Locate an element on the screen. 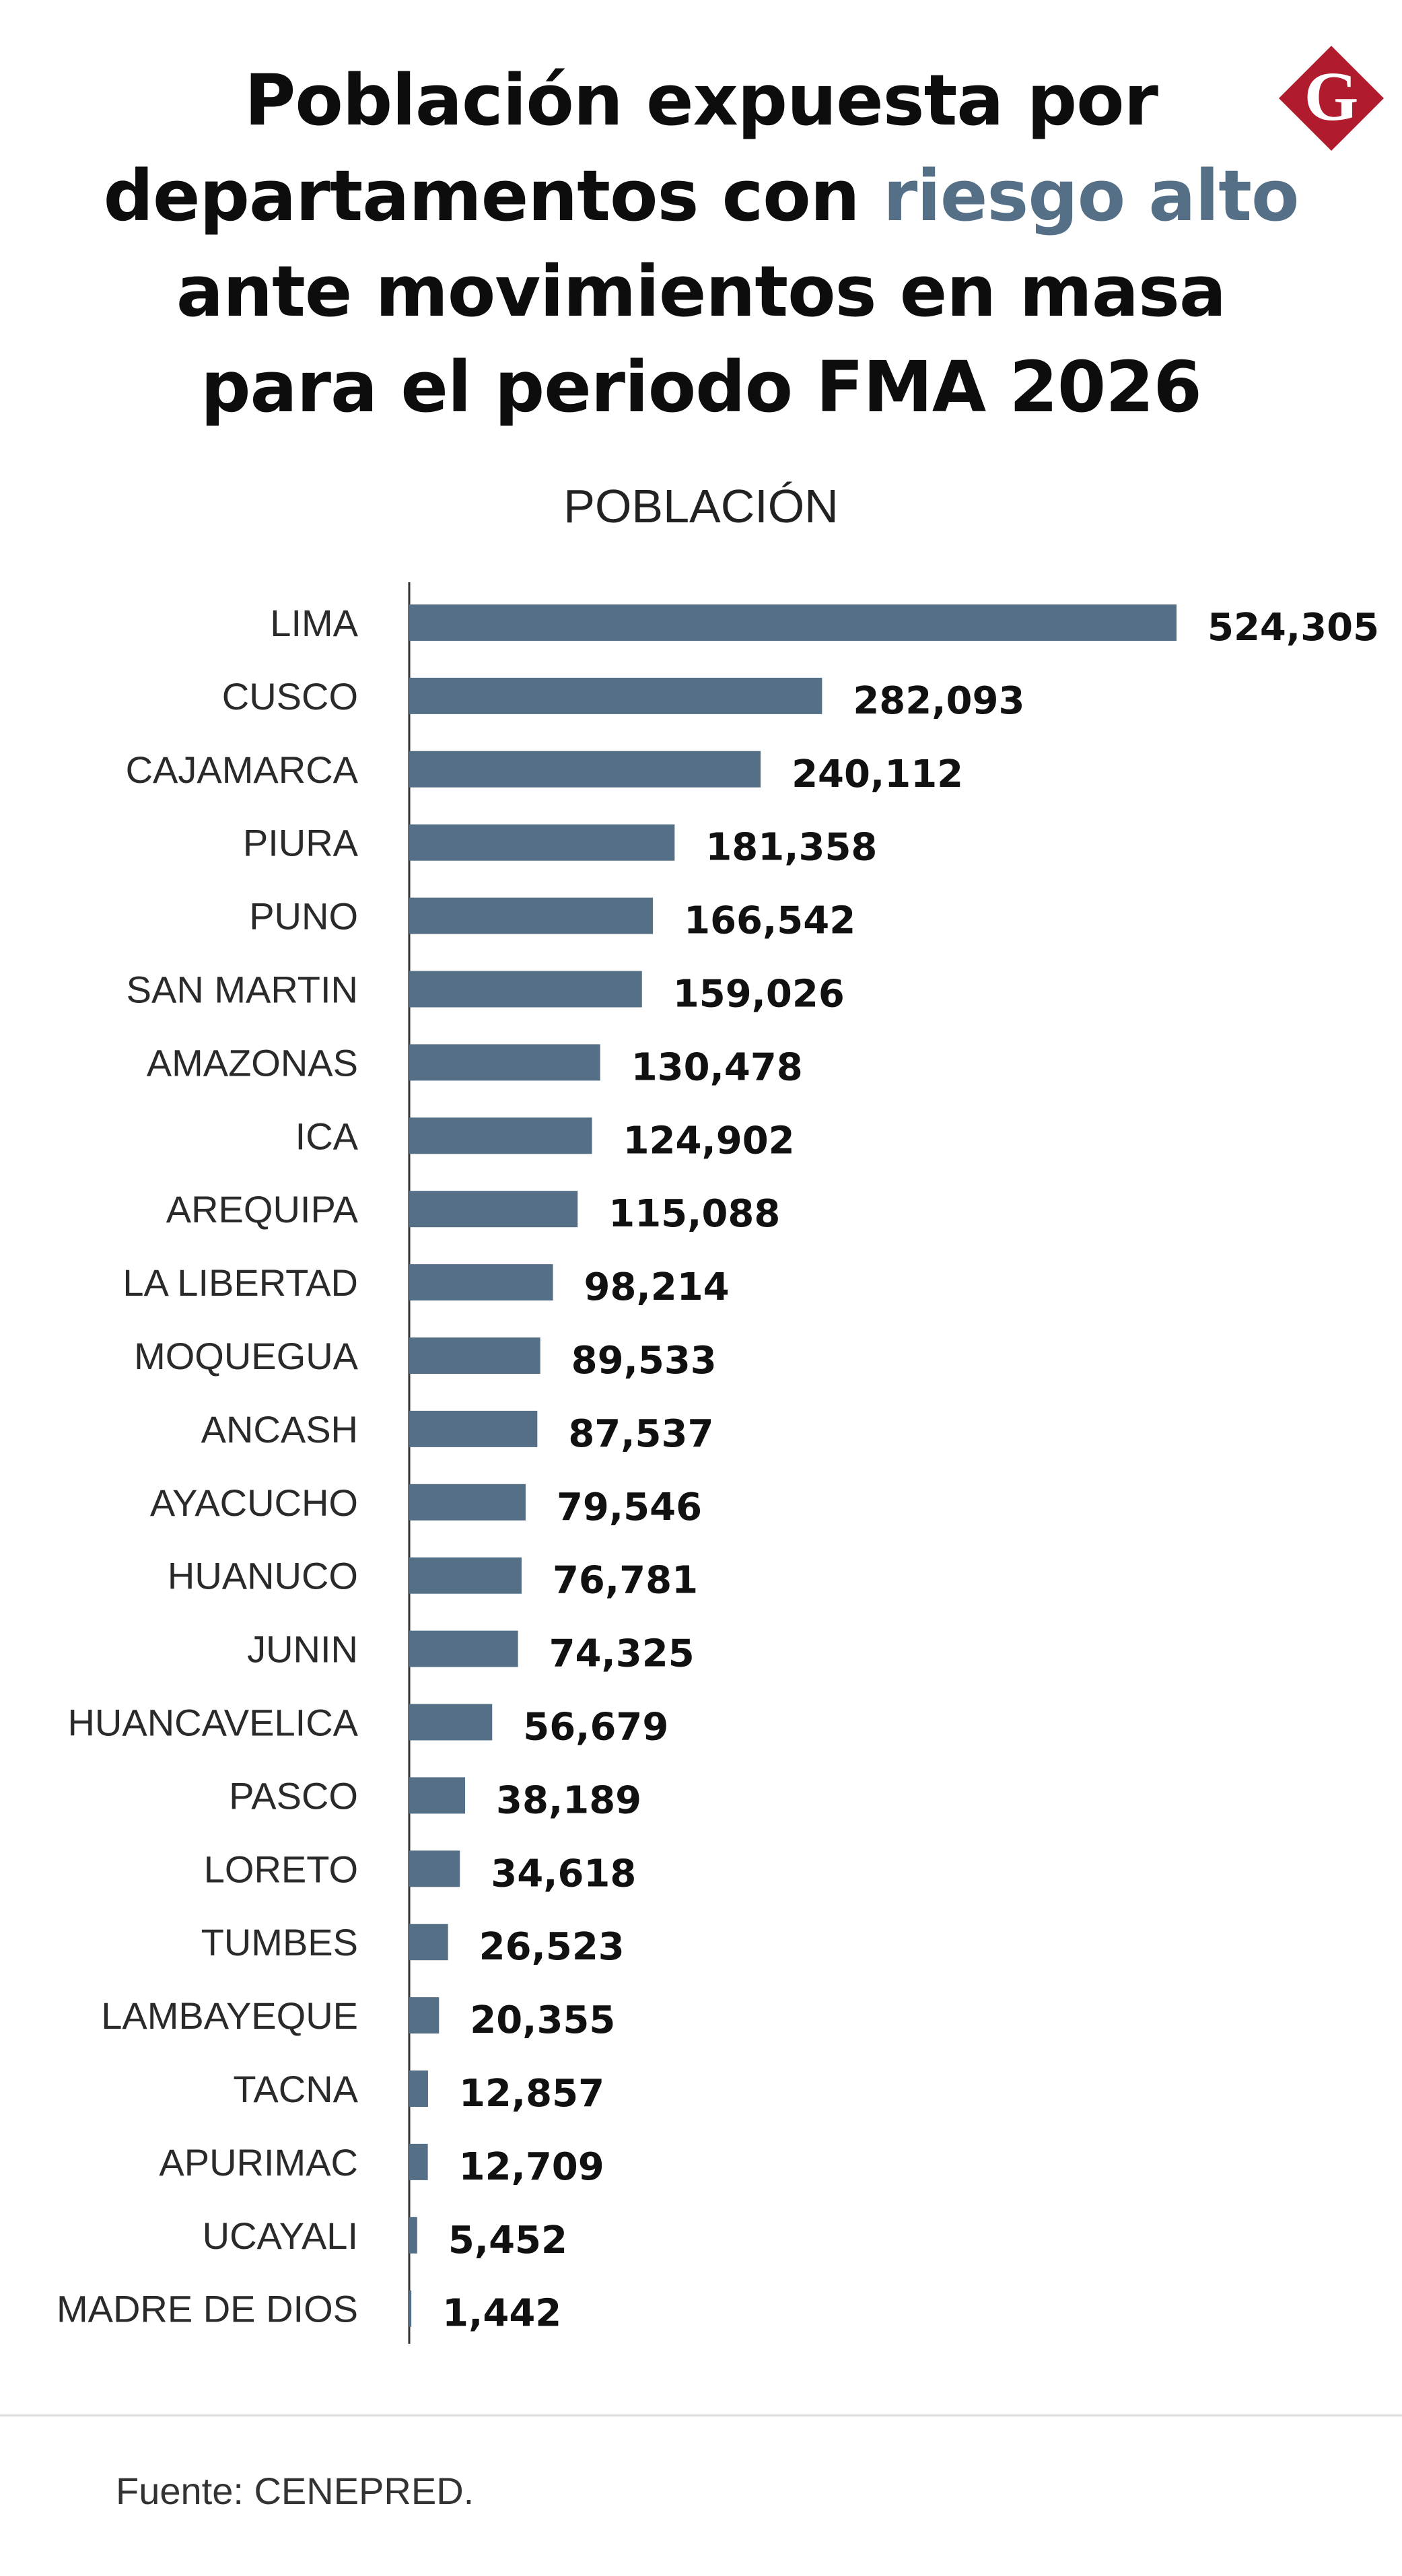 The image size is (1402, 2576). value-label: 124,902 is located at coordinates (709, 1140).